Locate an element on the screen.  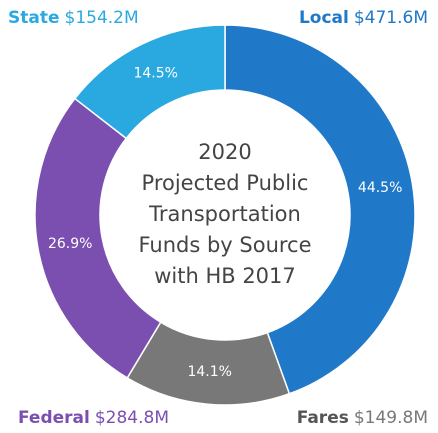
category-label: Federal $284.8M is located at coordinates (93, 418).